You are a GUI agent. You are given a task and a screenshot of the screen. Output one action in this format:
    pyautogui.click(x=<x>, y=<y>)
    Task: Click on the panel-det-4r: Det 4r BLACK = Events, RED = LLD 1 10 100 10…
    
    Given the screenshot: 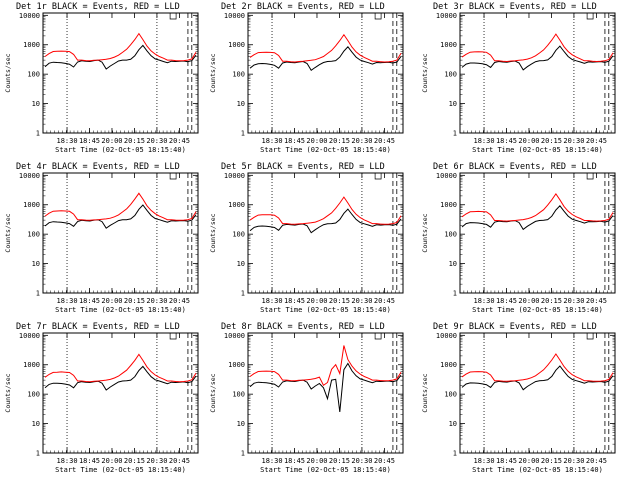 What is the action you would take?
    pyautogui.click(x=101, y=238)
    